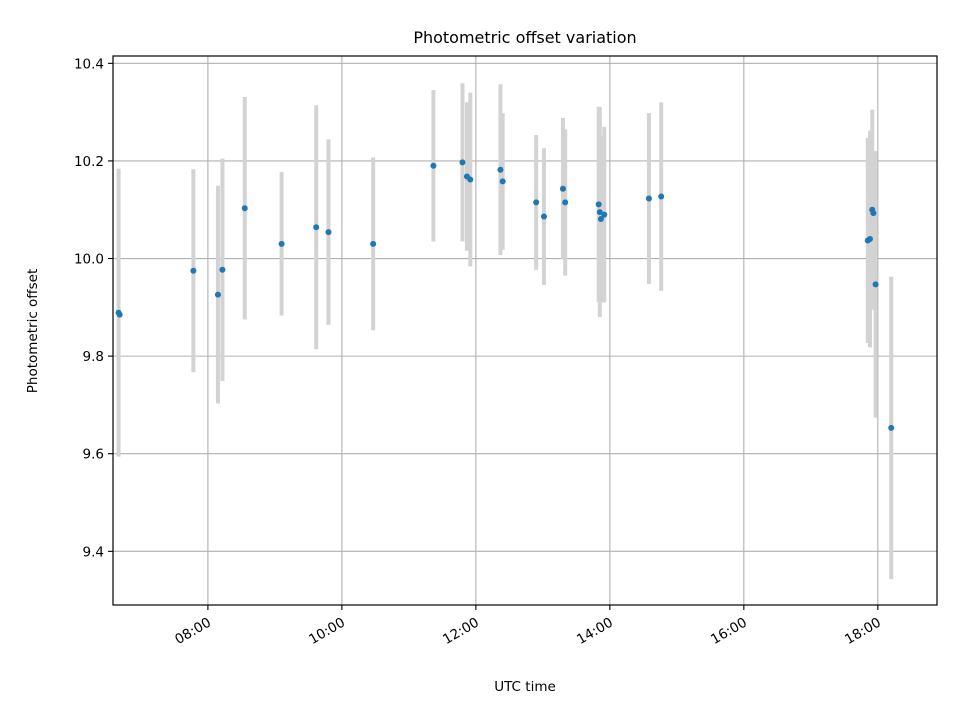  I want to click on x-tick-label: 14:00, so click(595, 631).